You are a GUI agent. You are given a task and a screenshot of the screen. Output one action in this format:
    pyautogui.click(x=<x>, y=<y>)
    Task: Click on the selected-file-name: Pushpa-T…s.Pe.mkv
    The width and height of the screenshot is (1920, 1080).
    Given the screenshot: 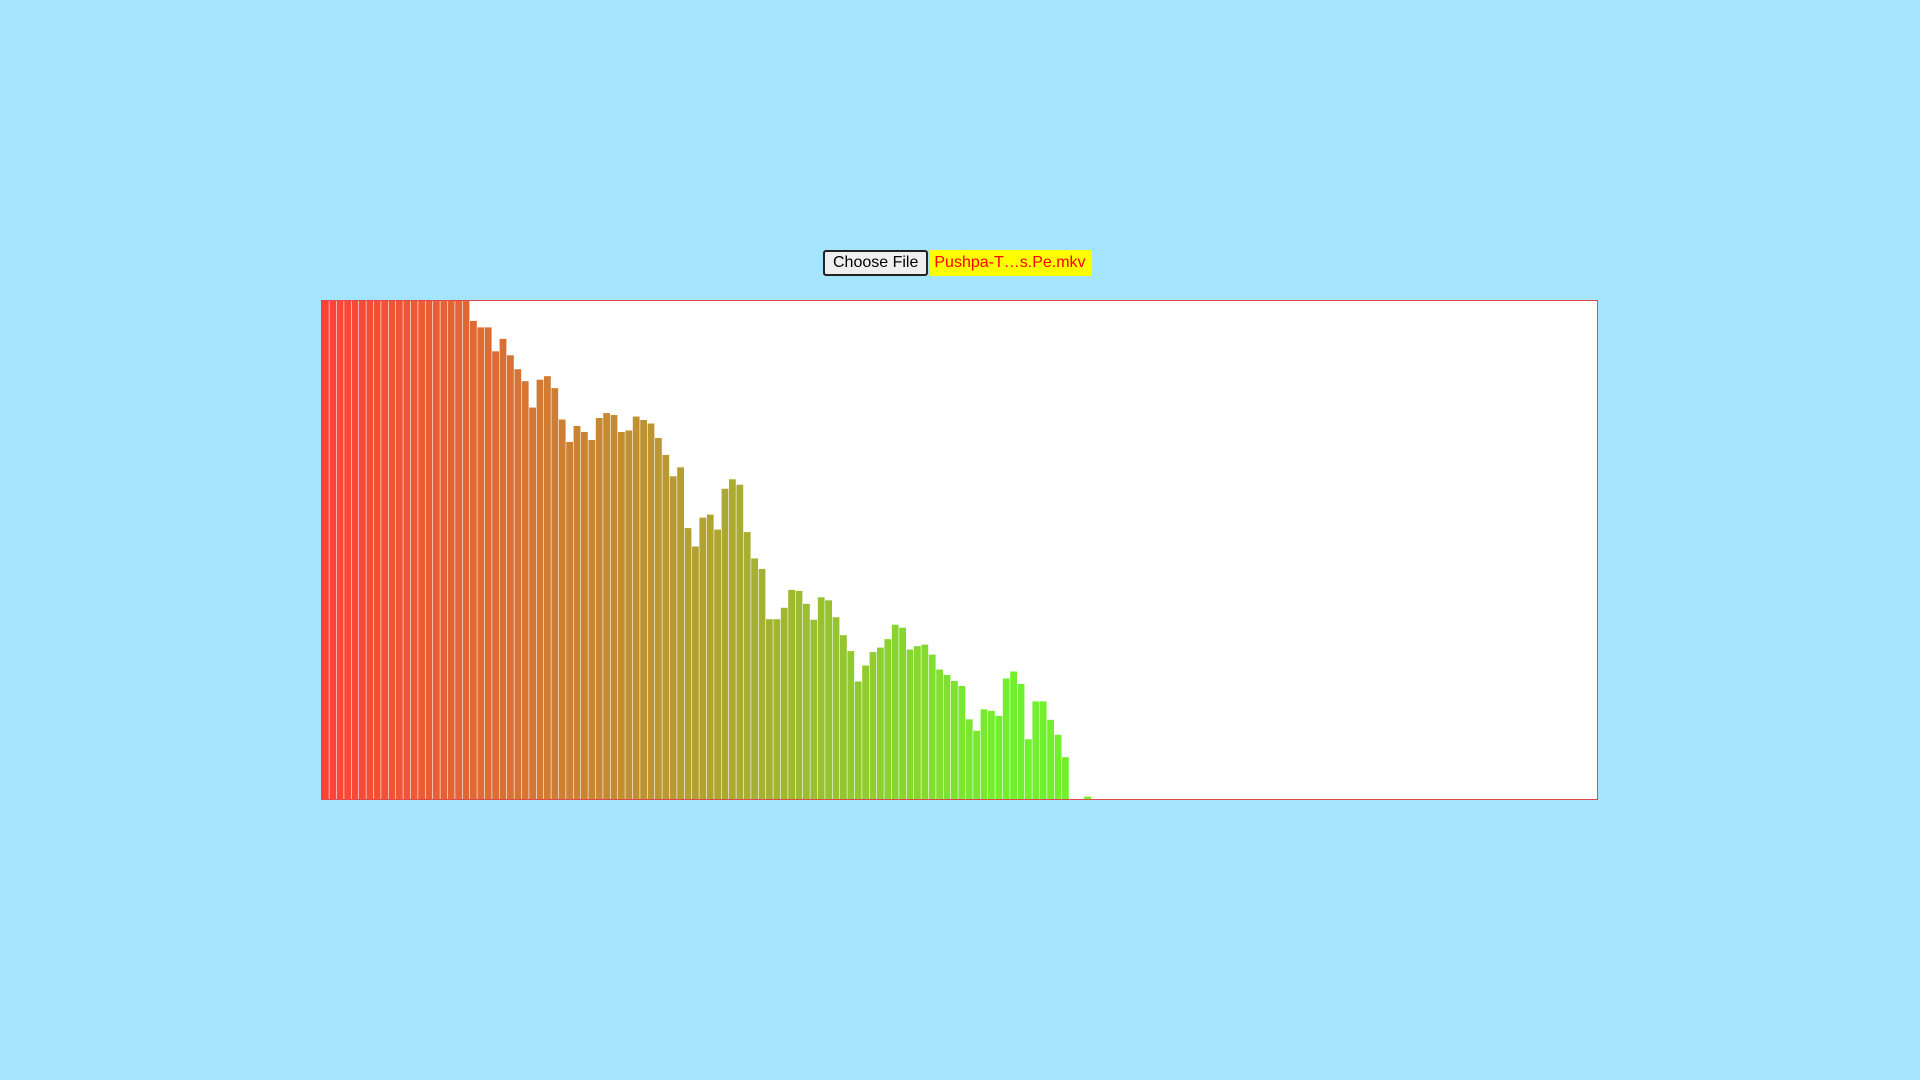 What is the action you would take?
    pyautogui.click(x=1011, y=263)
    